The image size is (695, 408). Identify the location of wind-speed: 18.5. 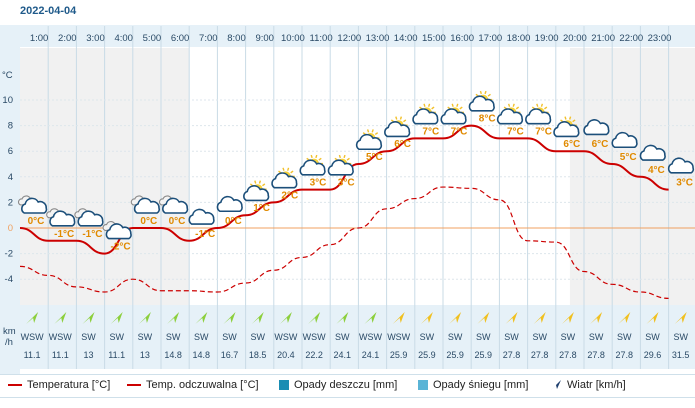
(258, 355).